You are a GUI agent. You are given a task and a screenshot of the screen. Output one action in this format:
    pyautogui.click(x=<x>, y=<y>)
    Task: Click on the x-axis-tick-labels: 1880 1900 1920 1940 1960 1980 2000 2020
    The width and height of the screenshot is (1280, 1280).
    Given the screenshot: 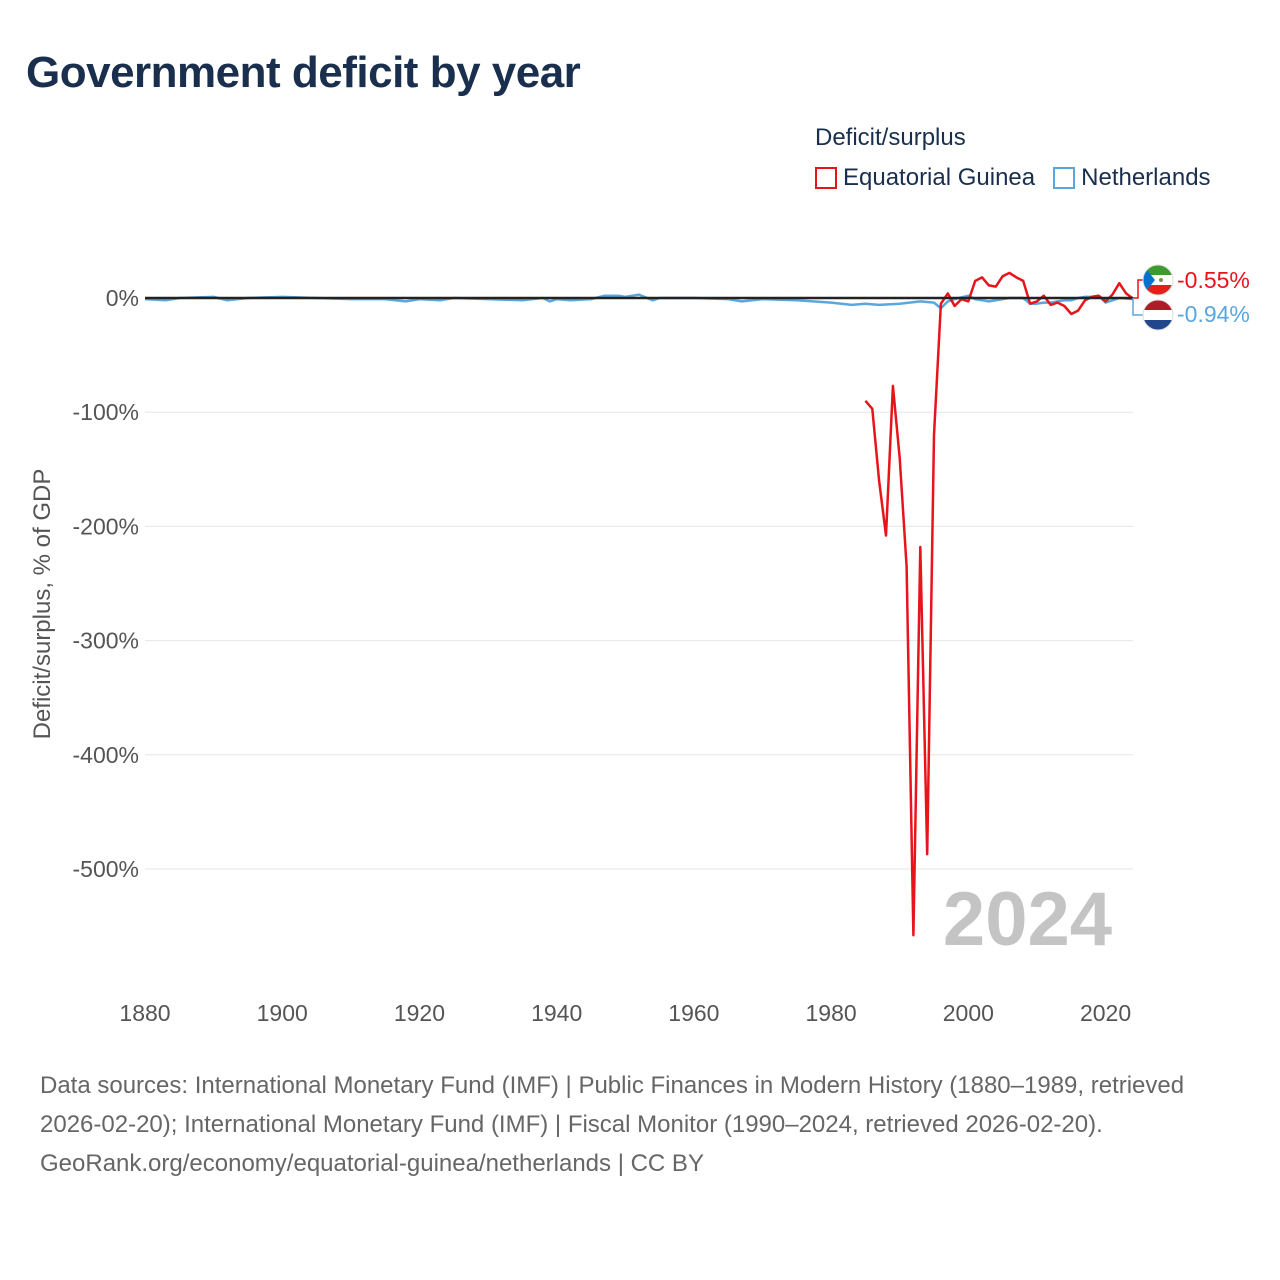 What is the action you would take?
    pyautogui.click(x=625, y=1013)
    